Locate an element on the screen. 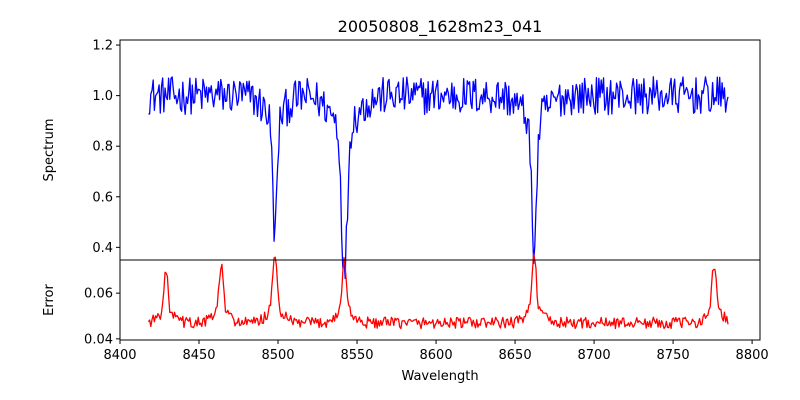  y-tick-label: 0.6 is located at coordinates (102, 197).